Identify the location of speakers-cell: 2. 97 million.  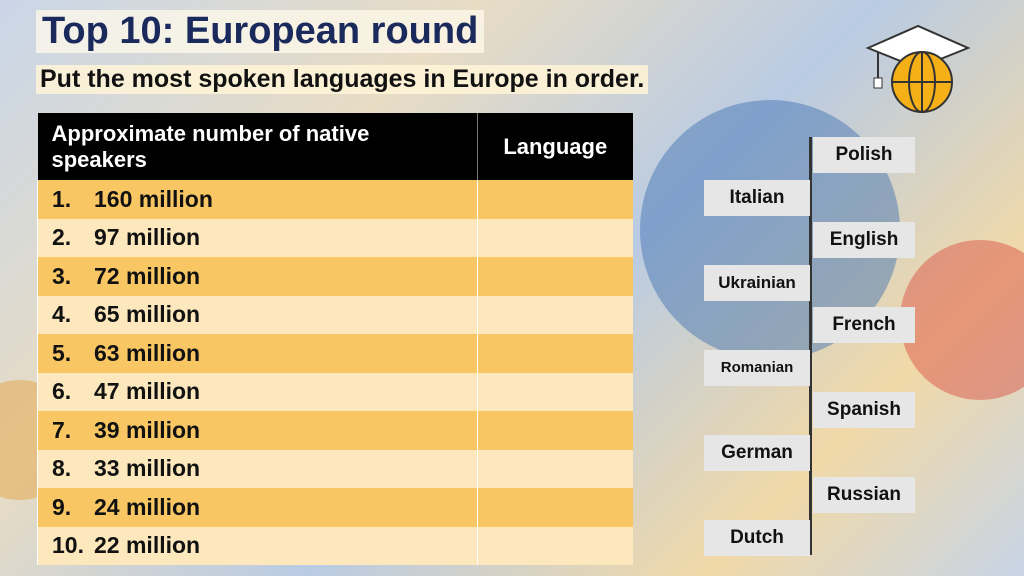
(257, 237).